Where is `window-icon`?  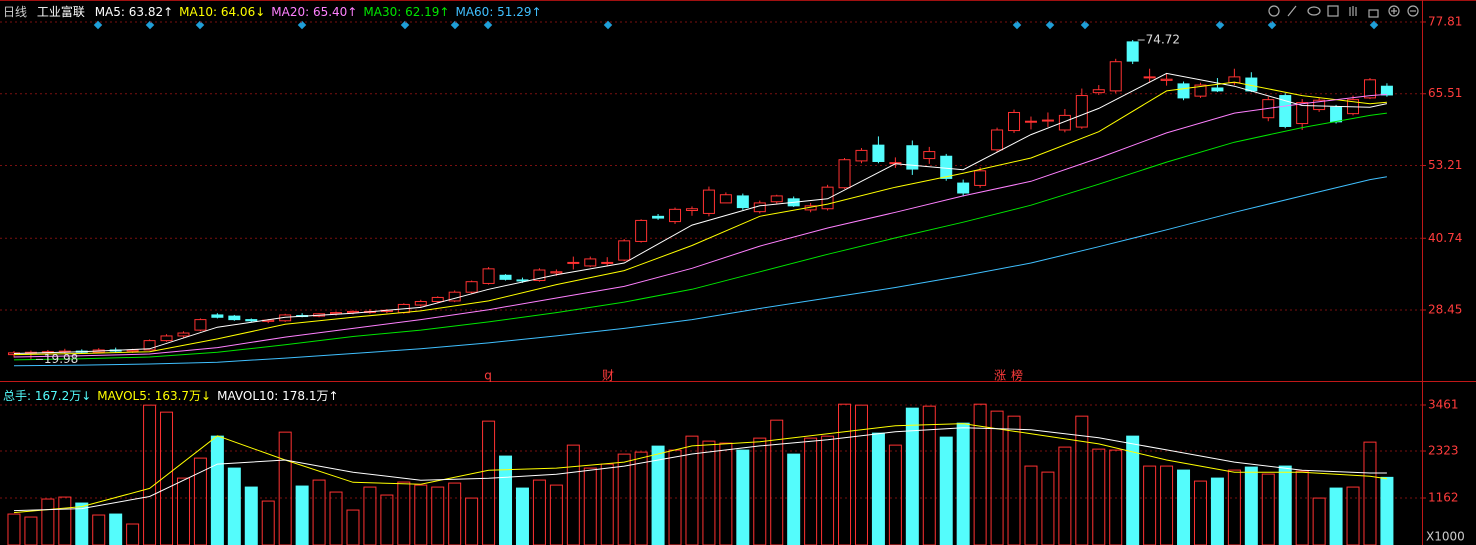
window-icon is located at coordinates (1333, 11).